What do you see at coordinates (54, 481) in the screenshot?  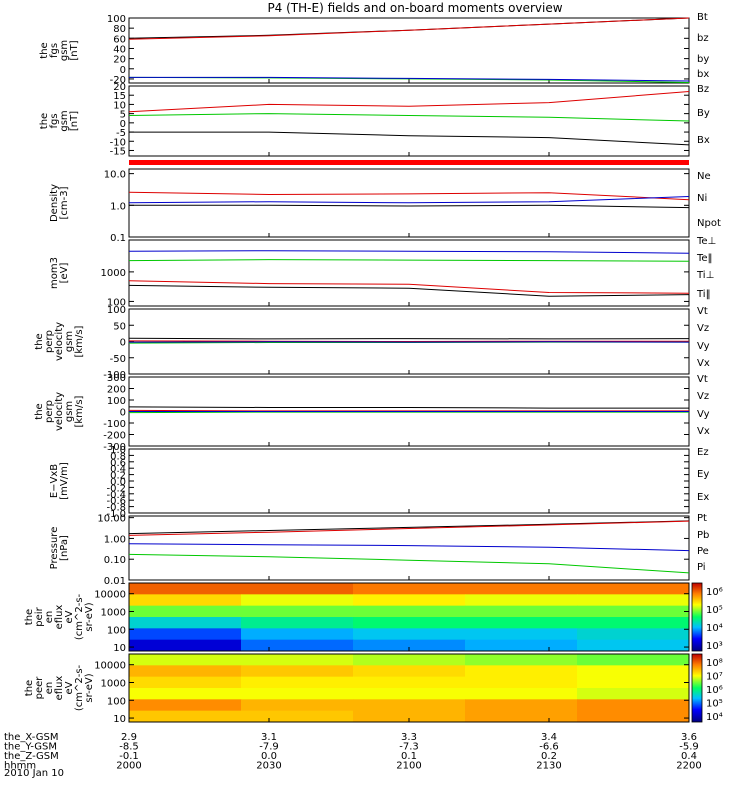 I see `y-axis-label: E−VxB` at bounding box center [54, 481].